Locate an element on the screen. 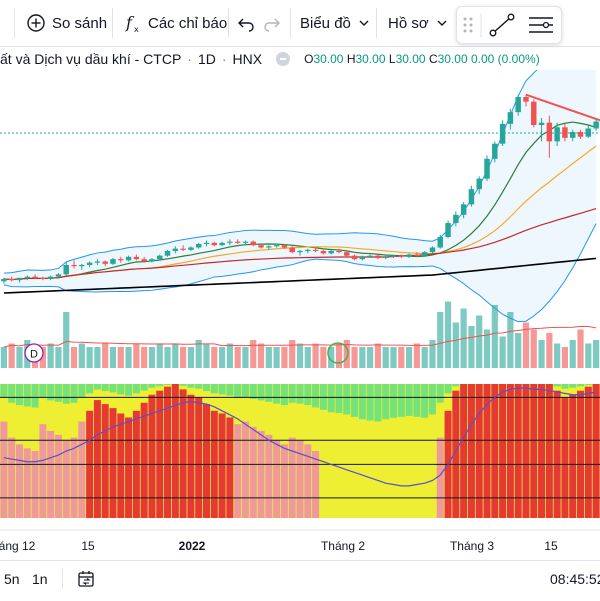 Image resolution: width=600 pixels, height=601 pixels. trend-line-icon is located at coordinates (502, 25).